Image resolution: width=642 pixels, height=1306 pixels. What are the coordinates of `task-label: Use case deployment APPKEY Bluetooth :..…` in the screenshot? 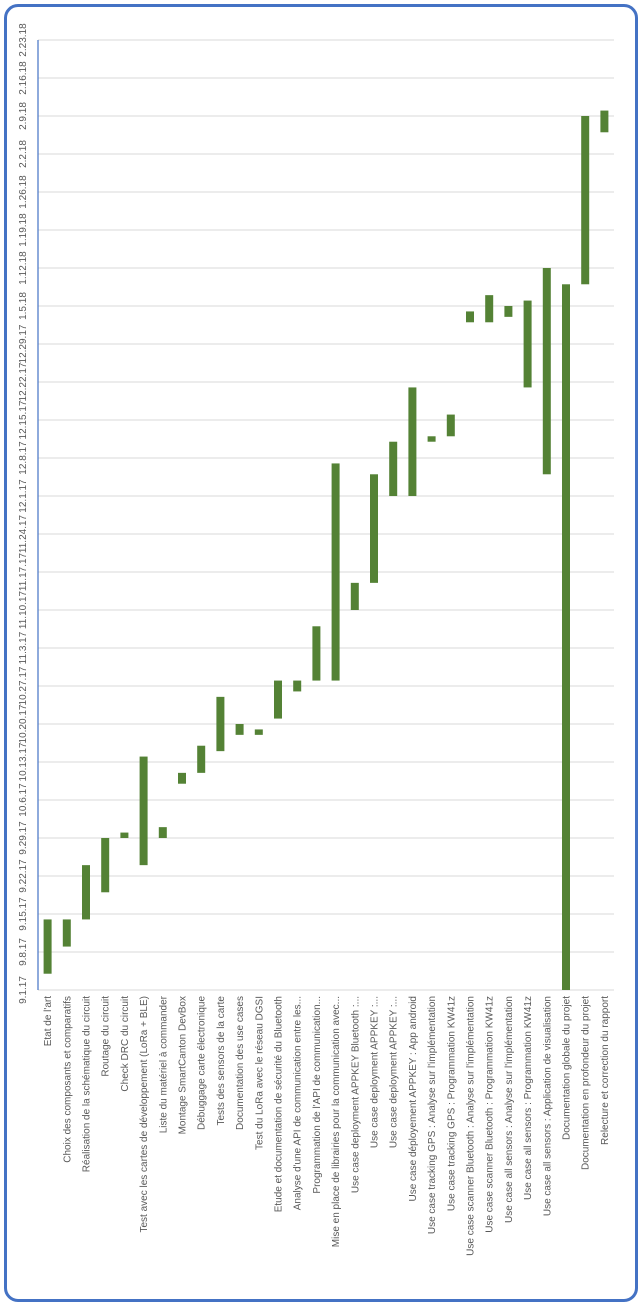 It's located at (355, 1094).